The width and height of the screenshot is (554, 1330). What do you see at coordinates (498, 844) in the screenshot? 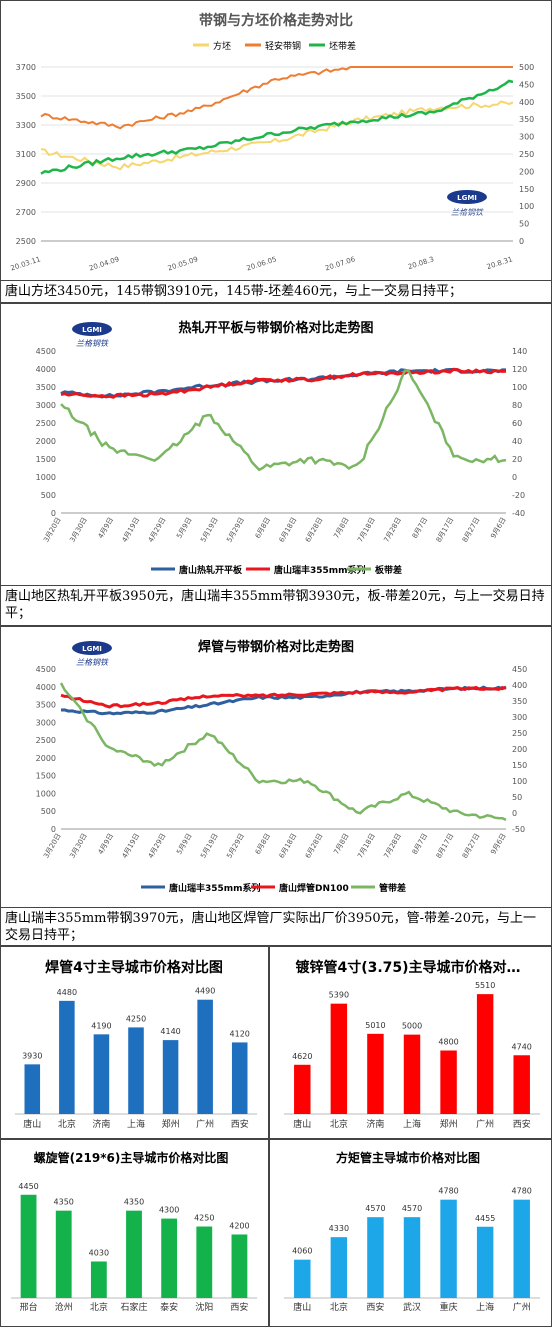
I see `x-tick-label: 9月6日` at bounding box center [498, 844].